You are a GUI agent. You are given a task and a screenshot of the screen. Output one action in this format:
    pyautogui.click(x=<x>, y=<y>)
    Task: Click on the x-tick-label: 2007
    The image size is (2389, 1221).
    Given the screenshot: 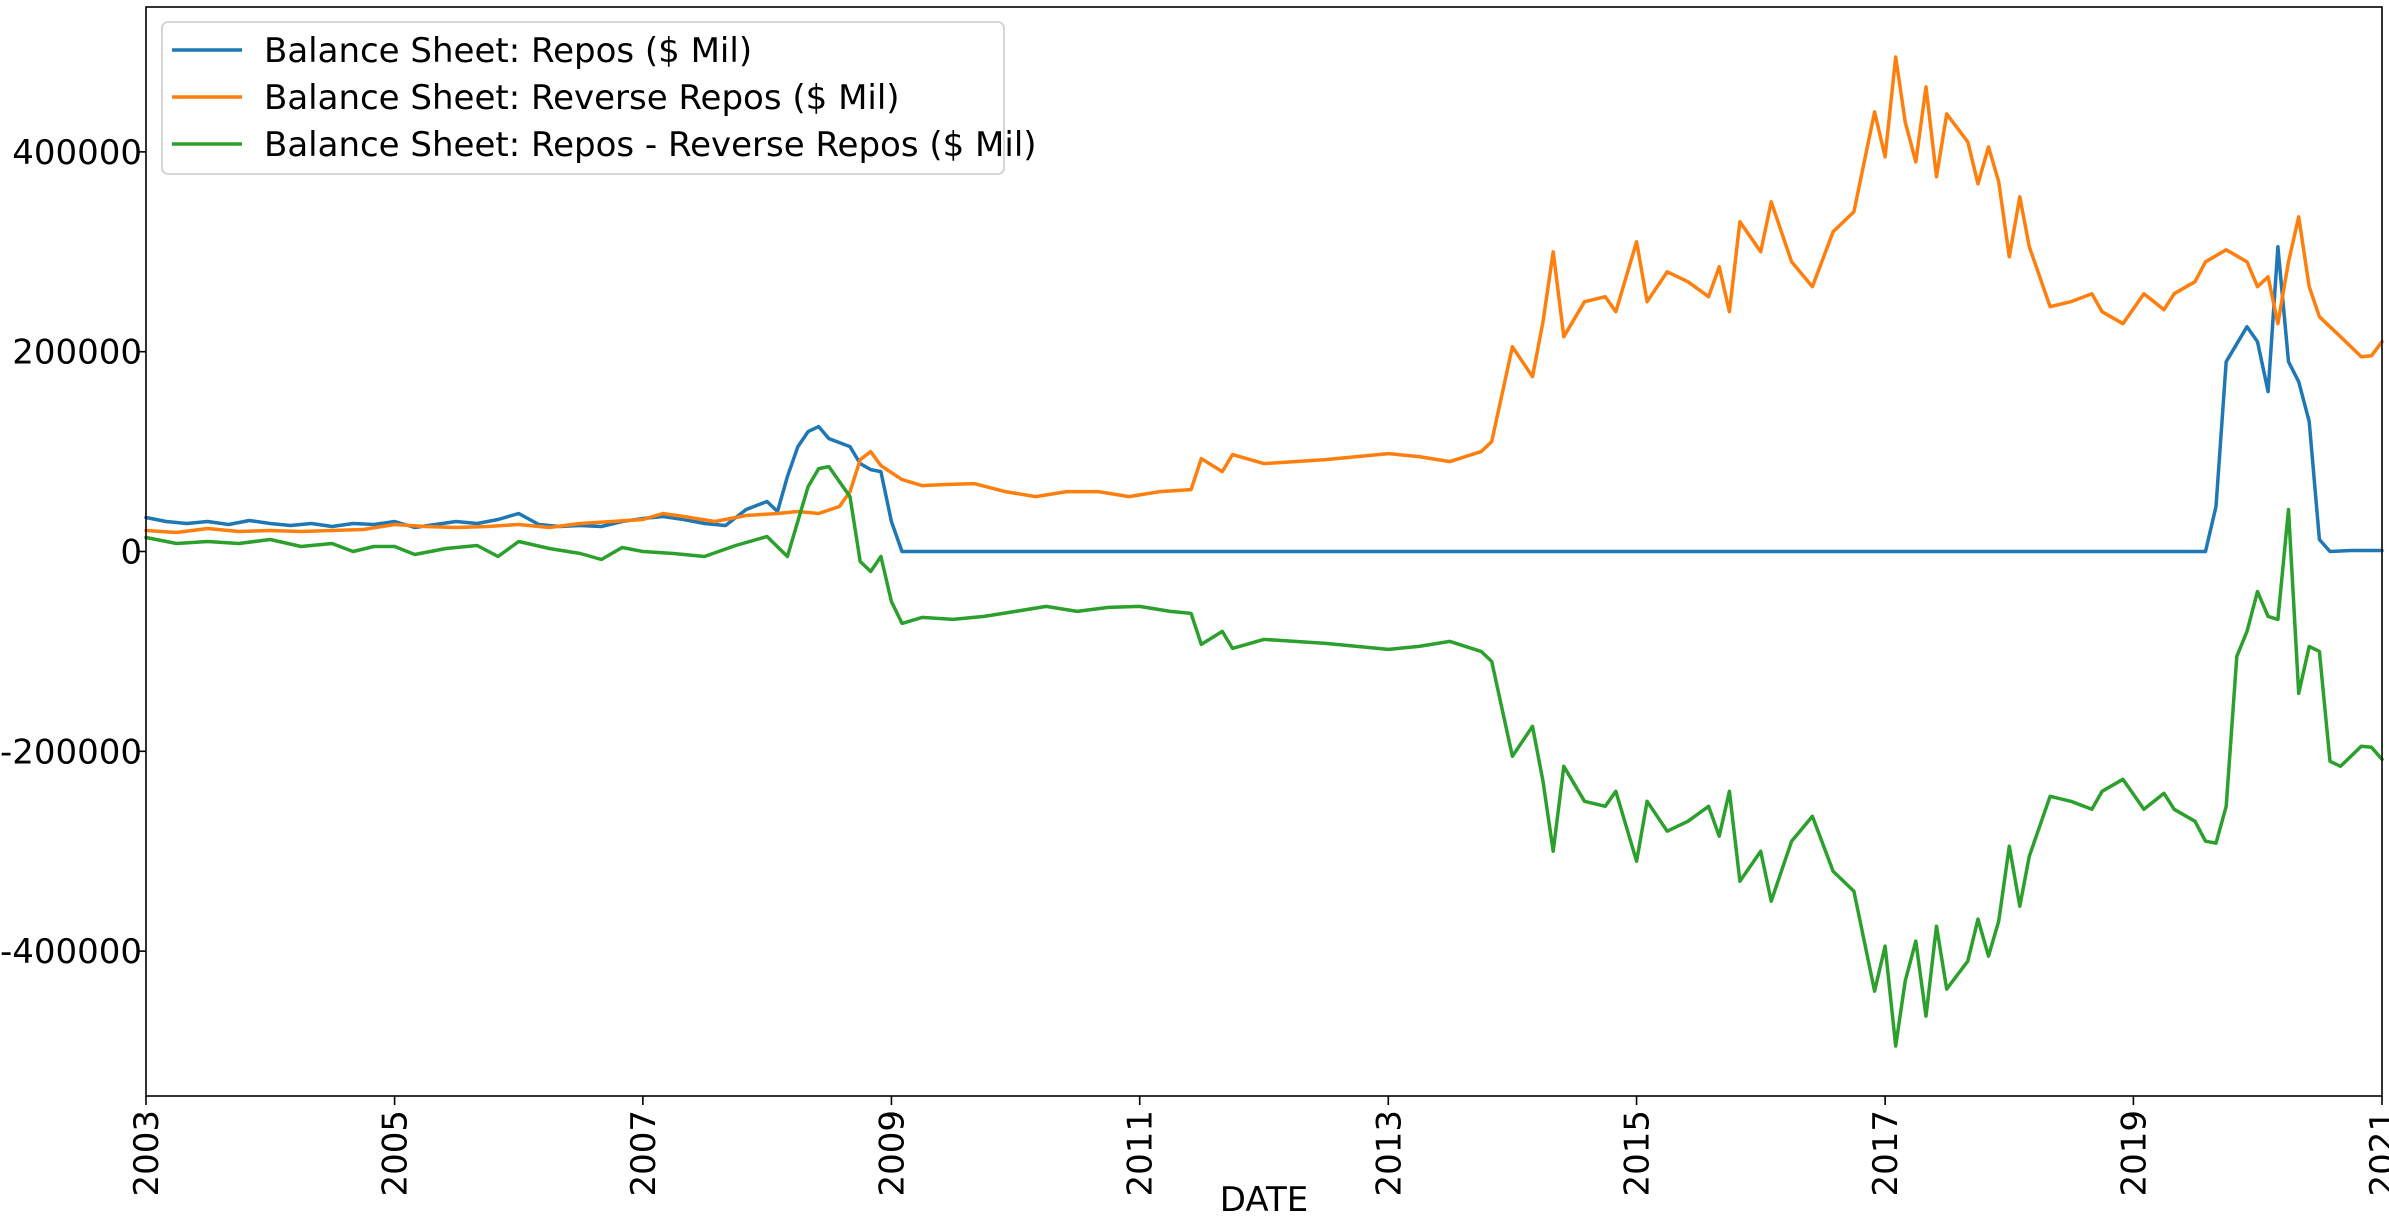 What is the action you would take?
    pyautogui.click(x=644, y=1153)
    